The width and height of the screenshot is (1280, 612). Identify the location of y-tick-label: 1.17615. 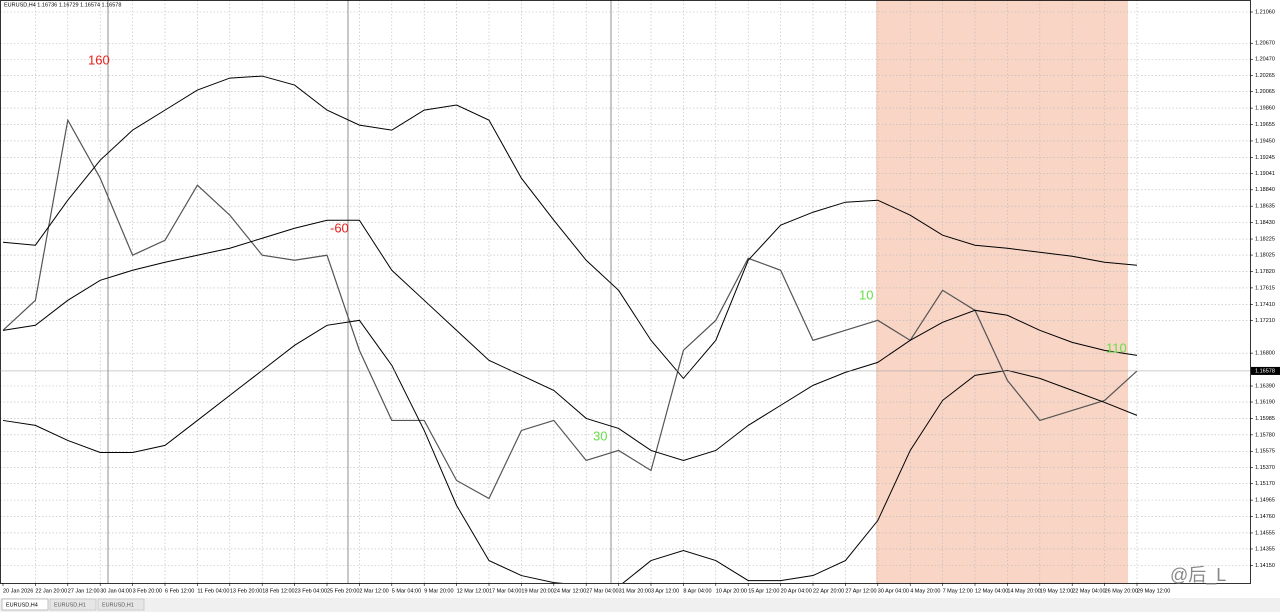
(1265, 288).